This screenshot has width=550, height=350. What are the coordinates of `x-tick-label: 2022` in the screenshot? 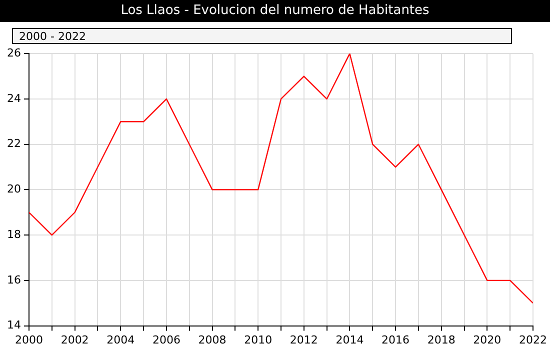 It's located at (533, 339).